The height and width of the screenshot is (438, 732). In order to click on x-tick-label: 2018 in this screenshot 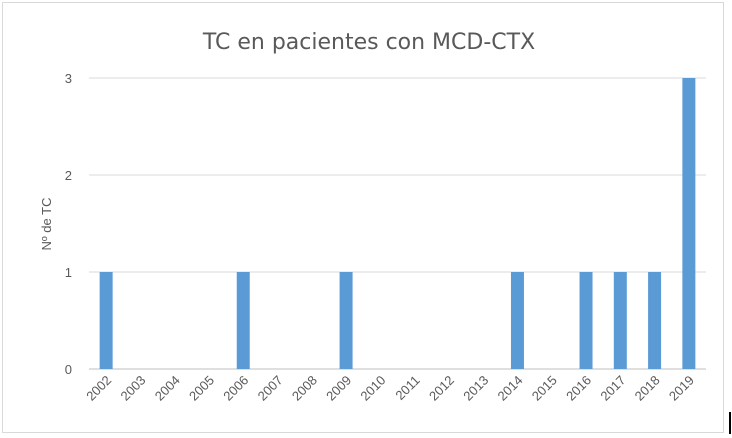, I will do `click(647, 388)`.